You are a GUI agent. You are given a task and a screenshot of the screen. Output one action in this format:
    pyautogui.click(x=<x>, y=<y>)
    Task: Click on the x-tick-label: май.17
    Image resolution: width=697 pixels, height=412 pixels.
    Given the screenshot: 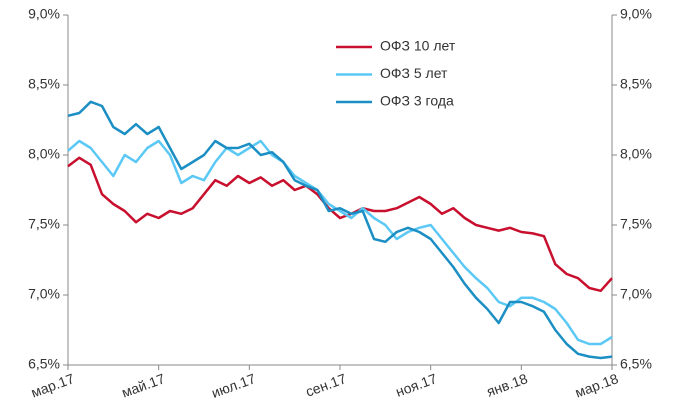 What is the action you would take?
    pyautogui.click(x=143, y=385)
    